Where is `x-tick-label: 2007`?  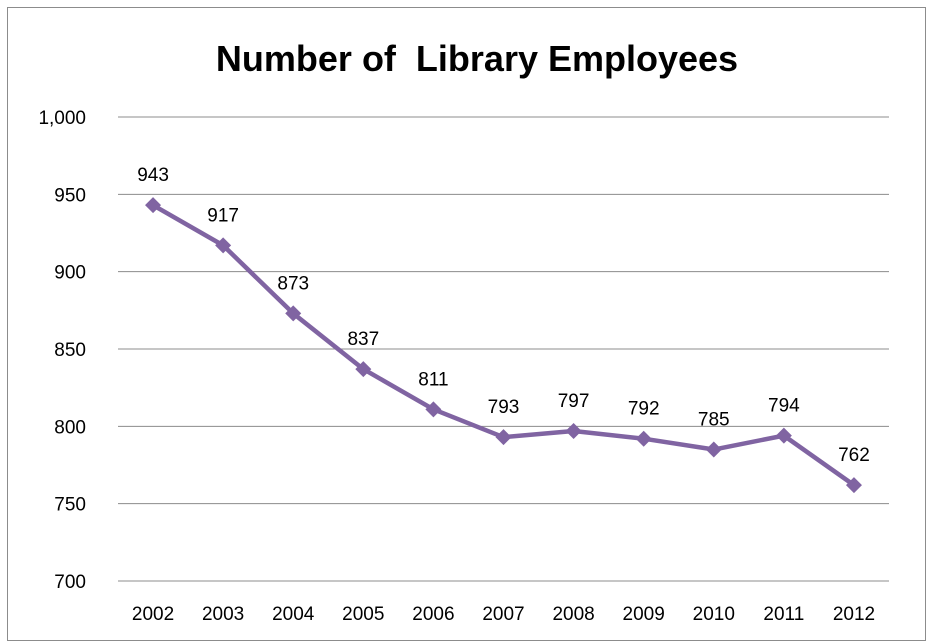
x-tick-label: 2007 is located at coordinates (503, 614).